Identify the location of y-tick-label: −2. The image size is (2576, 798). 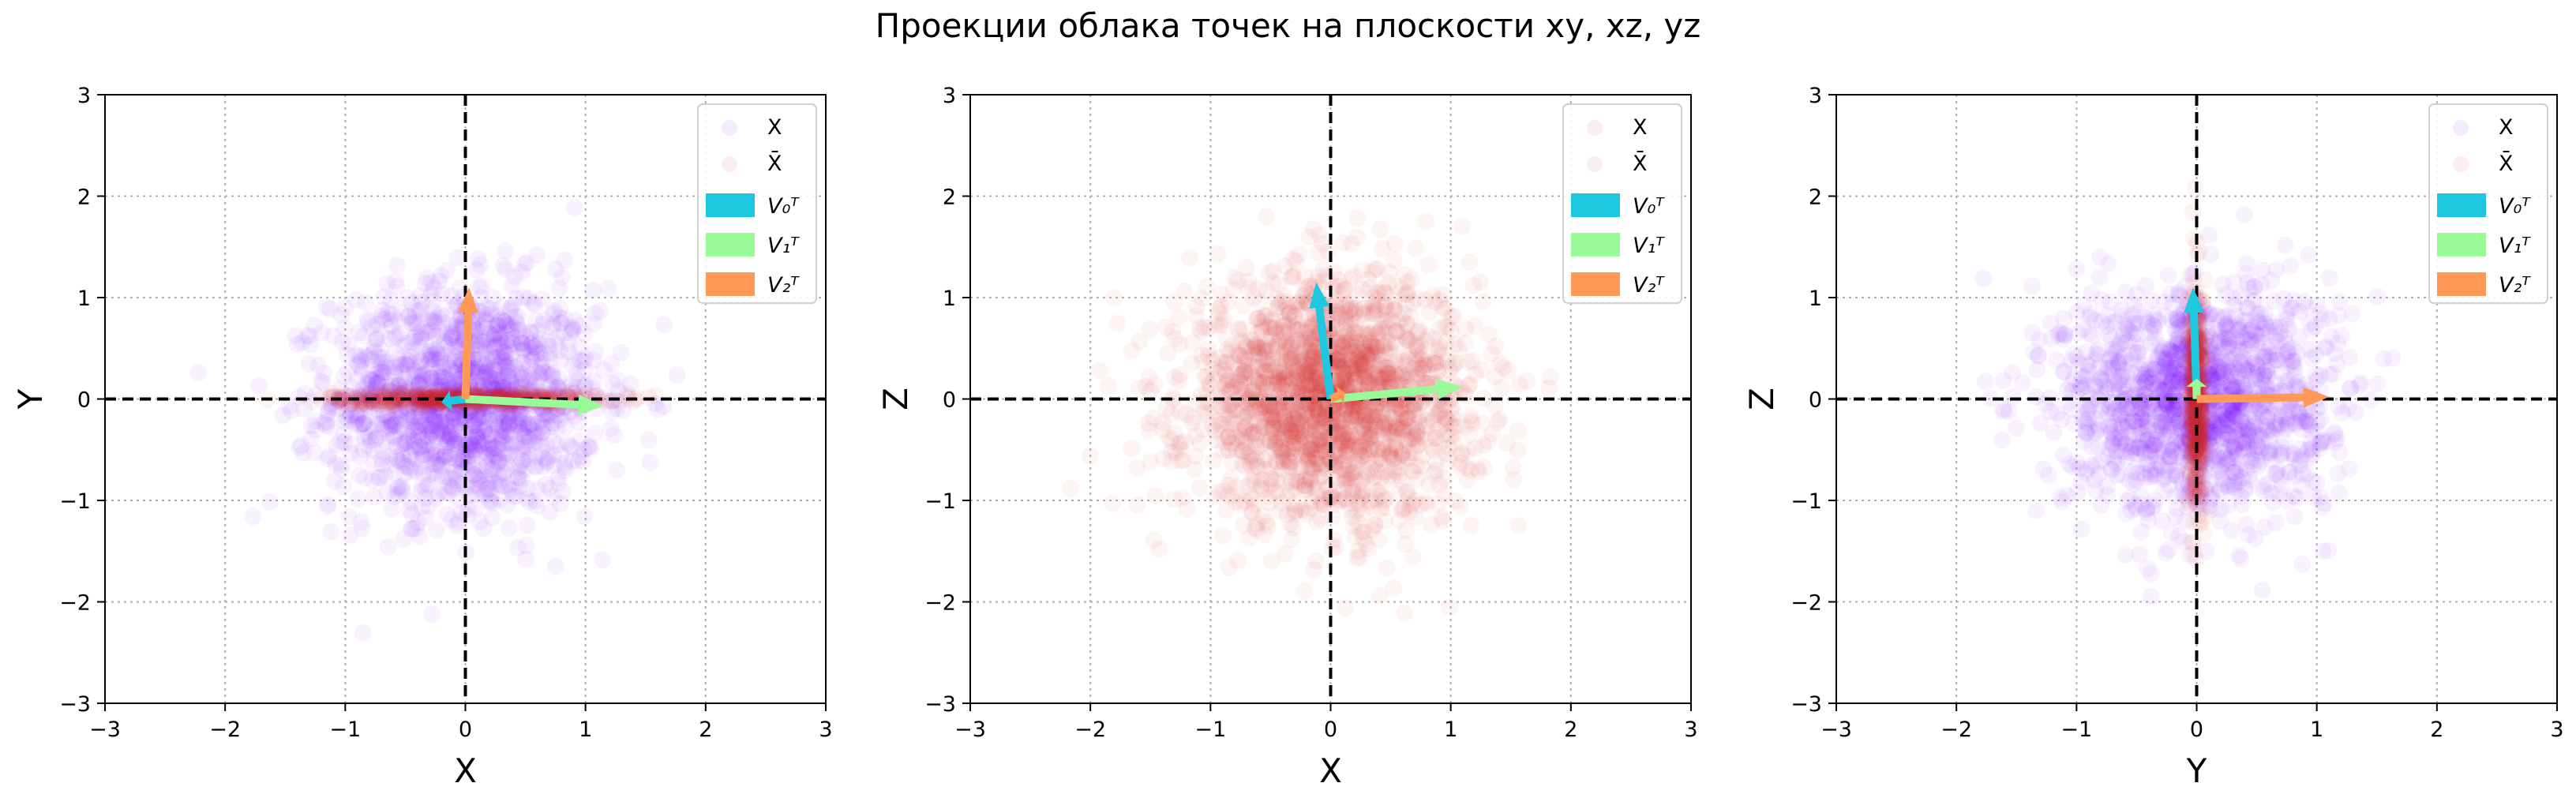
(75, 603).